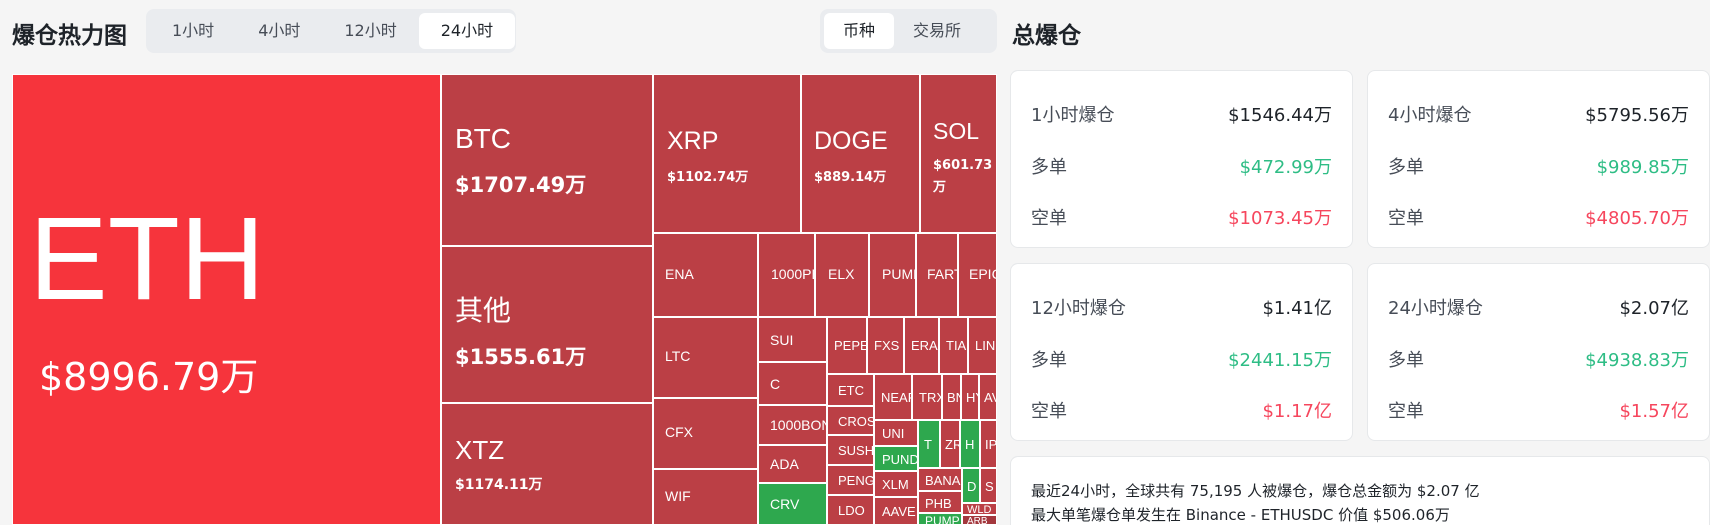  I want to click on long-value: $472.99万, so click(1285, 167).